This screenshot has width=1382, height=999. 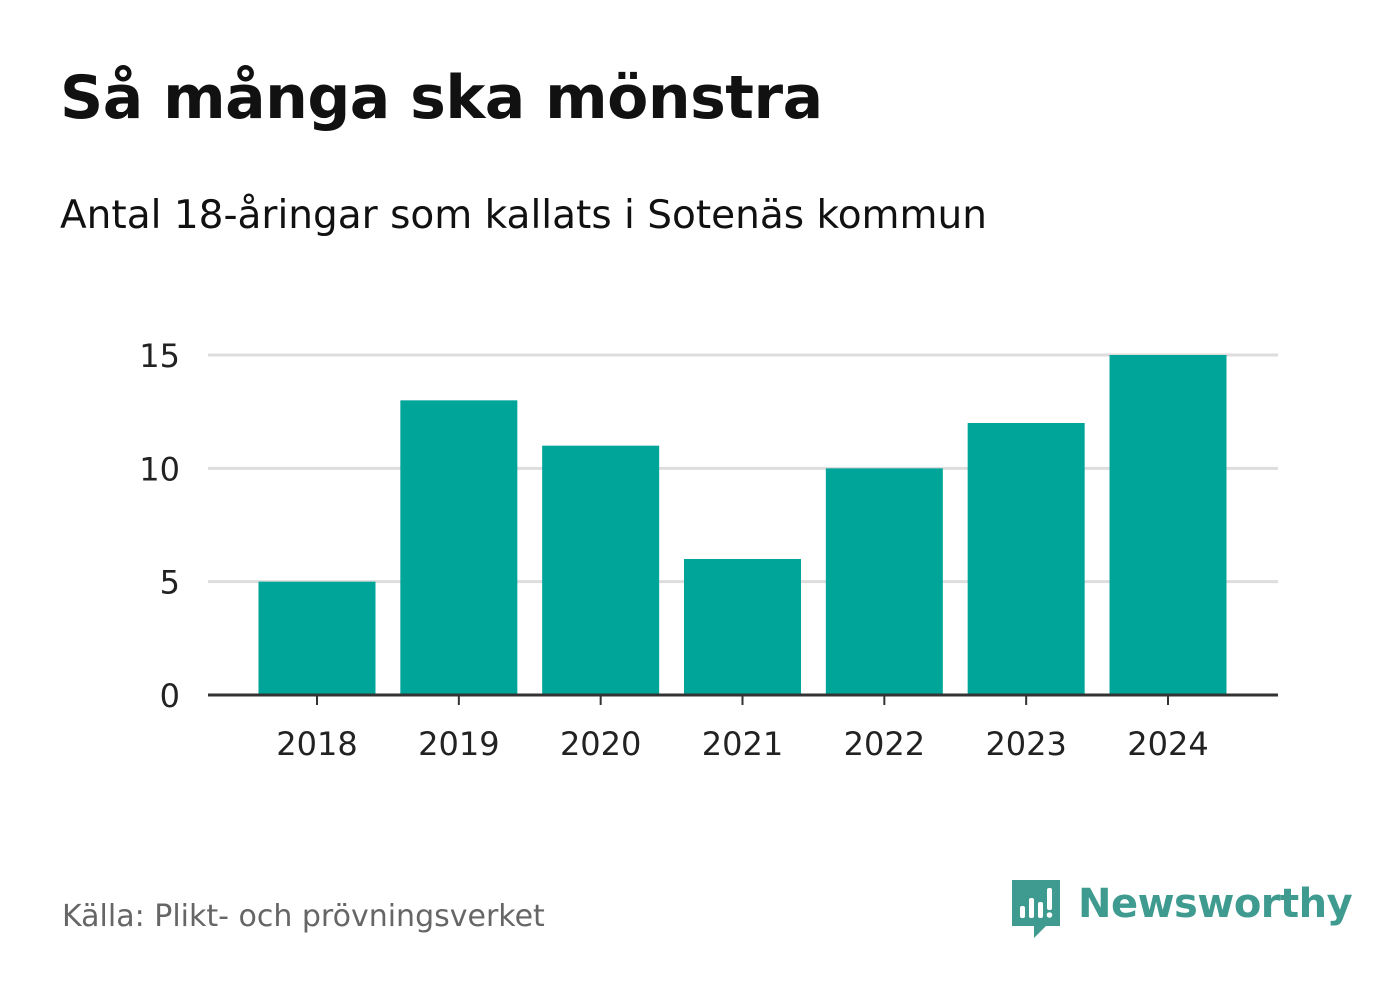 What do you see at coordinates (170, 696) in the screenshot?
I see `y-tick-label: 0` at bounding box center [170, 696].